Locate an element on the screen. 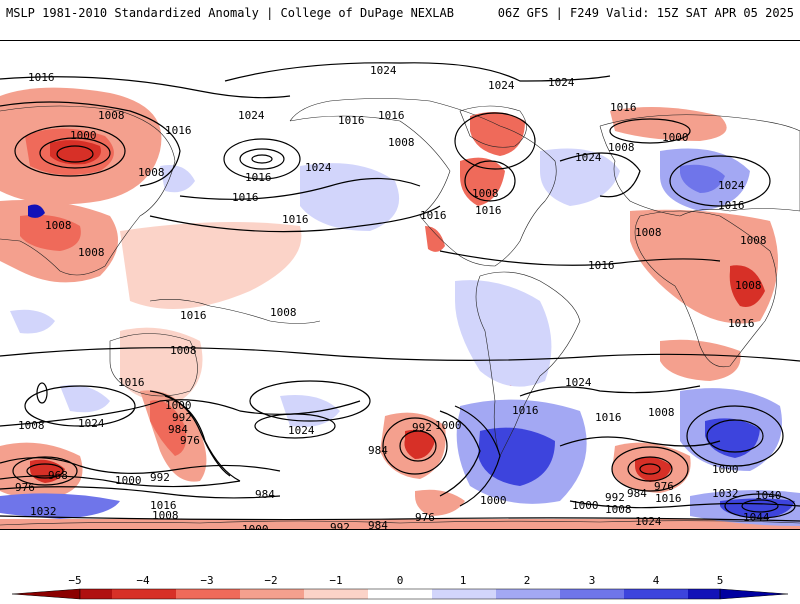  colorbar-swatch-neg1 is located at coordinates (336, 594).